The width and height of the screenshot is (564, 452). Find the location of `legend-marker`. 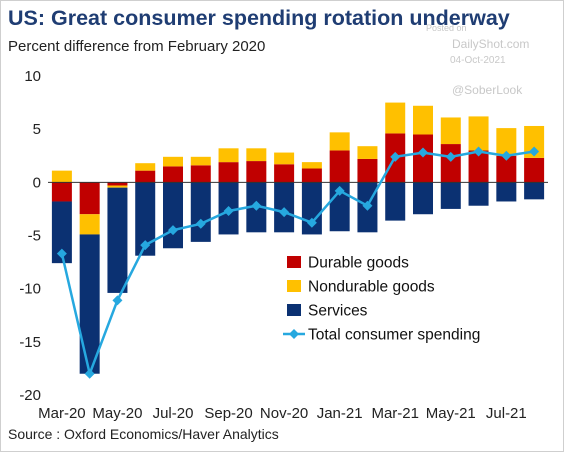

legend-marker is located at coordinates (294, 334).